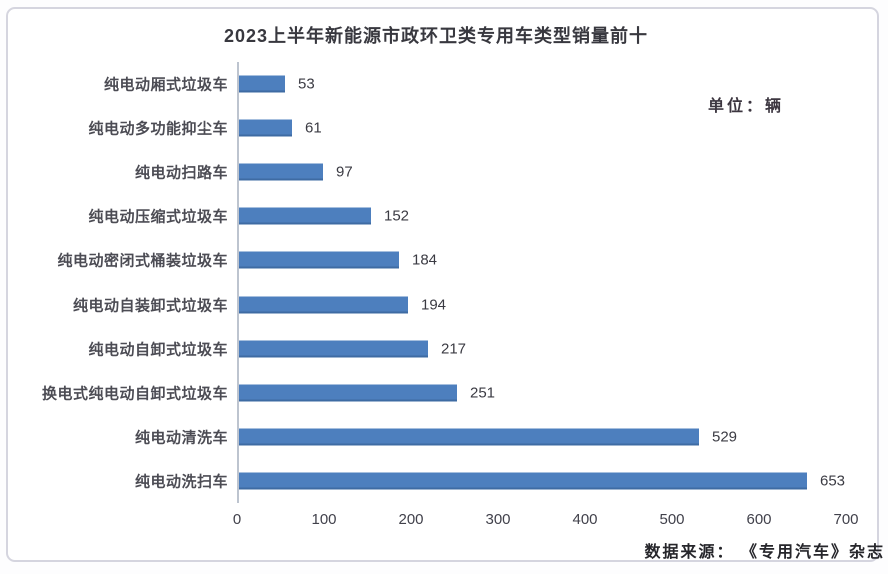 Image resolution: width=888 pixels, height=574 pixels. I want to click on category-label: 纯电动密闭式桶装垃圾车, so click(142, 261).